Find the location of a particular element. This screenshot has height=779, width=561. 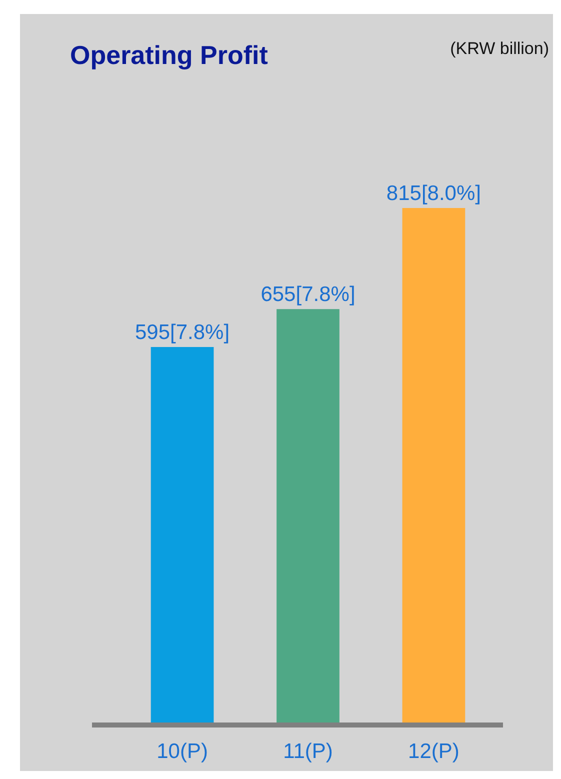

data-label: 595[7.8%] is located at coordinates (182, 332).